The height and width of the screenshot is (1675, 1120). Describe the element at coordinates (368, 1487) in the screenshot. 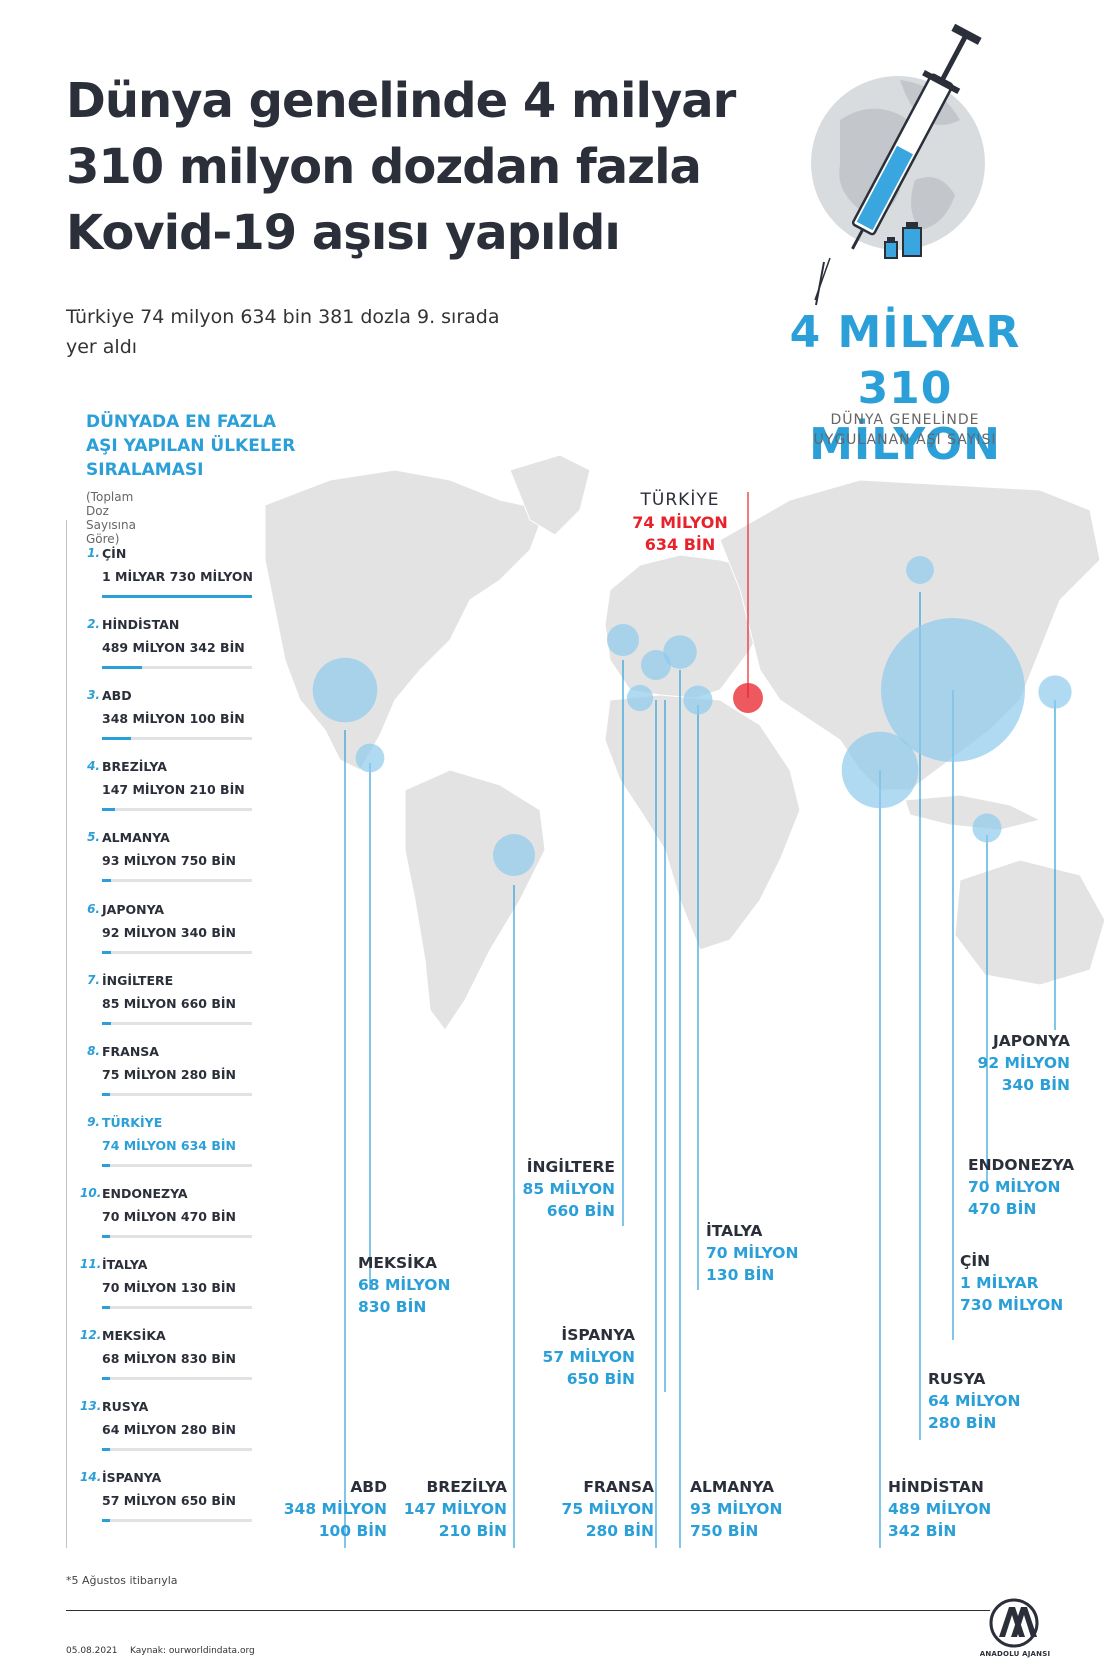

I see `callout-name: ABD` at that location.